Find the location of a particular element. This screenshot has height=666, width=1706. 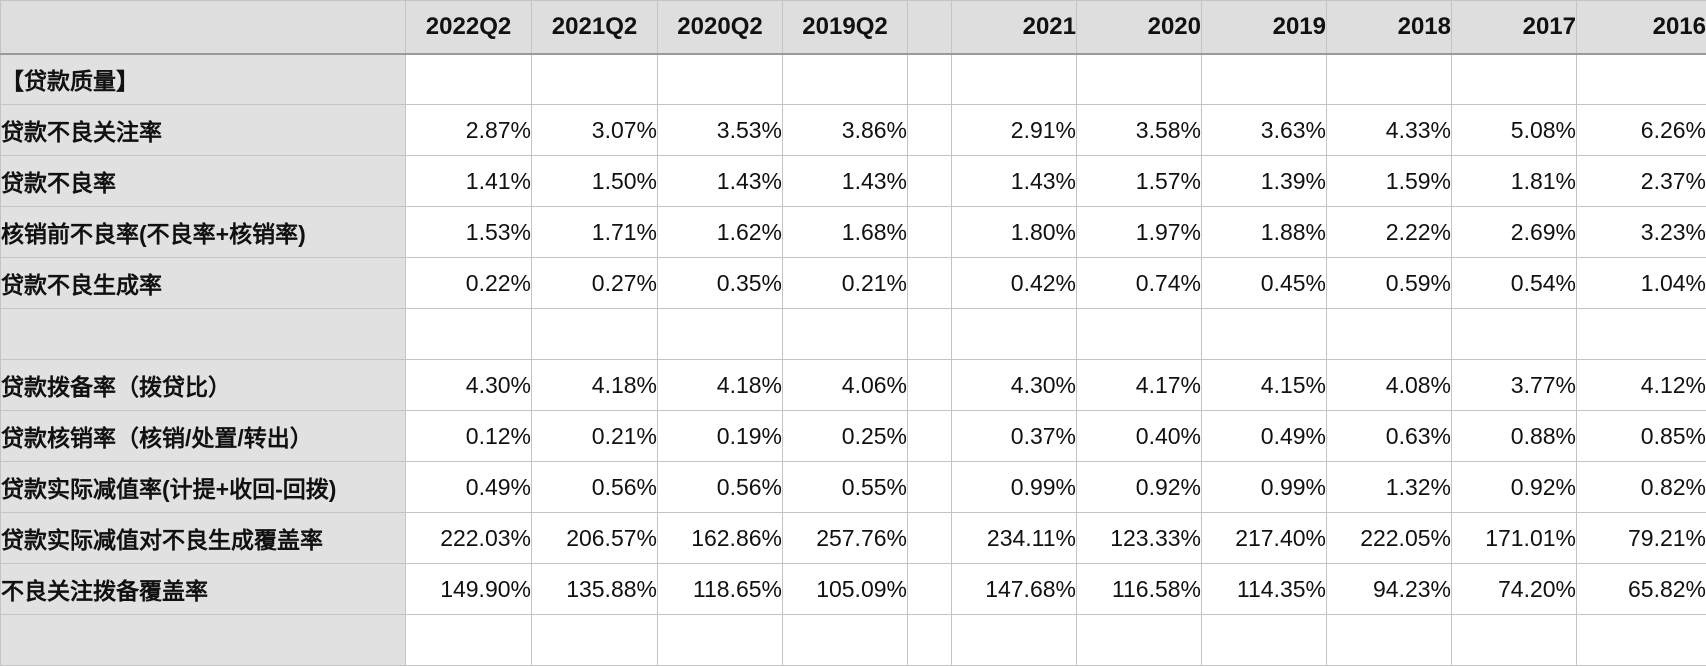

year-value-cell: 6.26% is located at coordinates (1641, 130).